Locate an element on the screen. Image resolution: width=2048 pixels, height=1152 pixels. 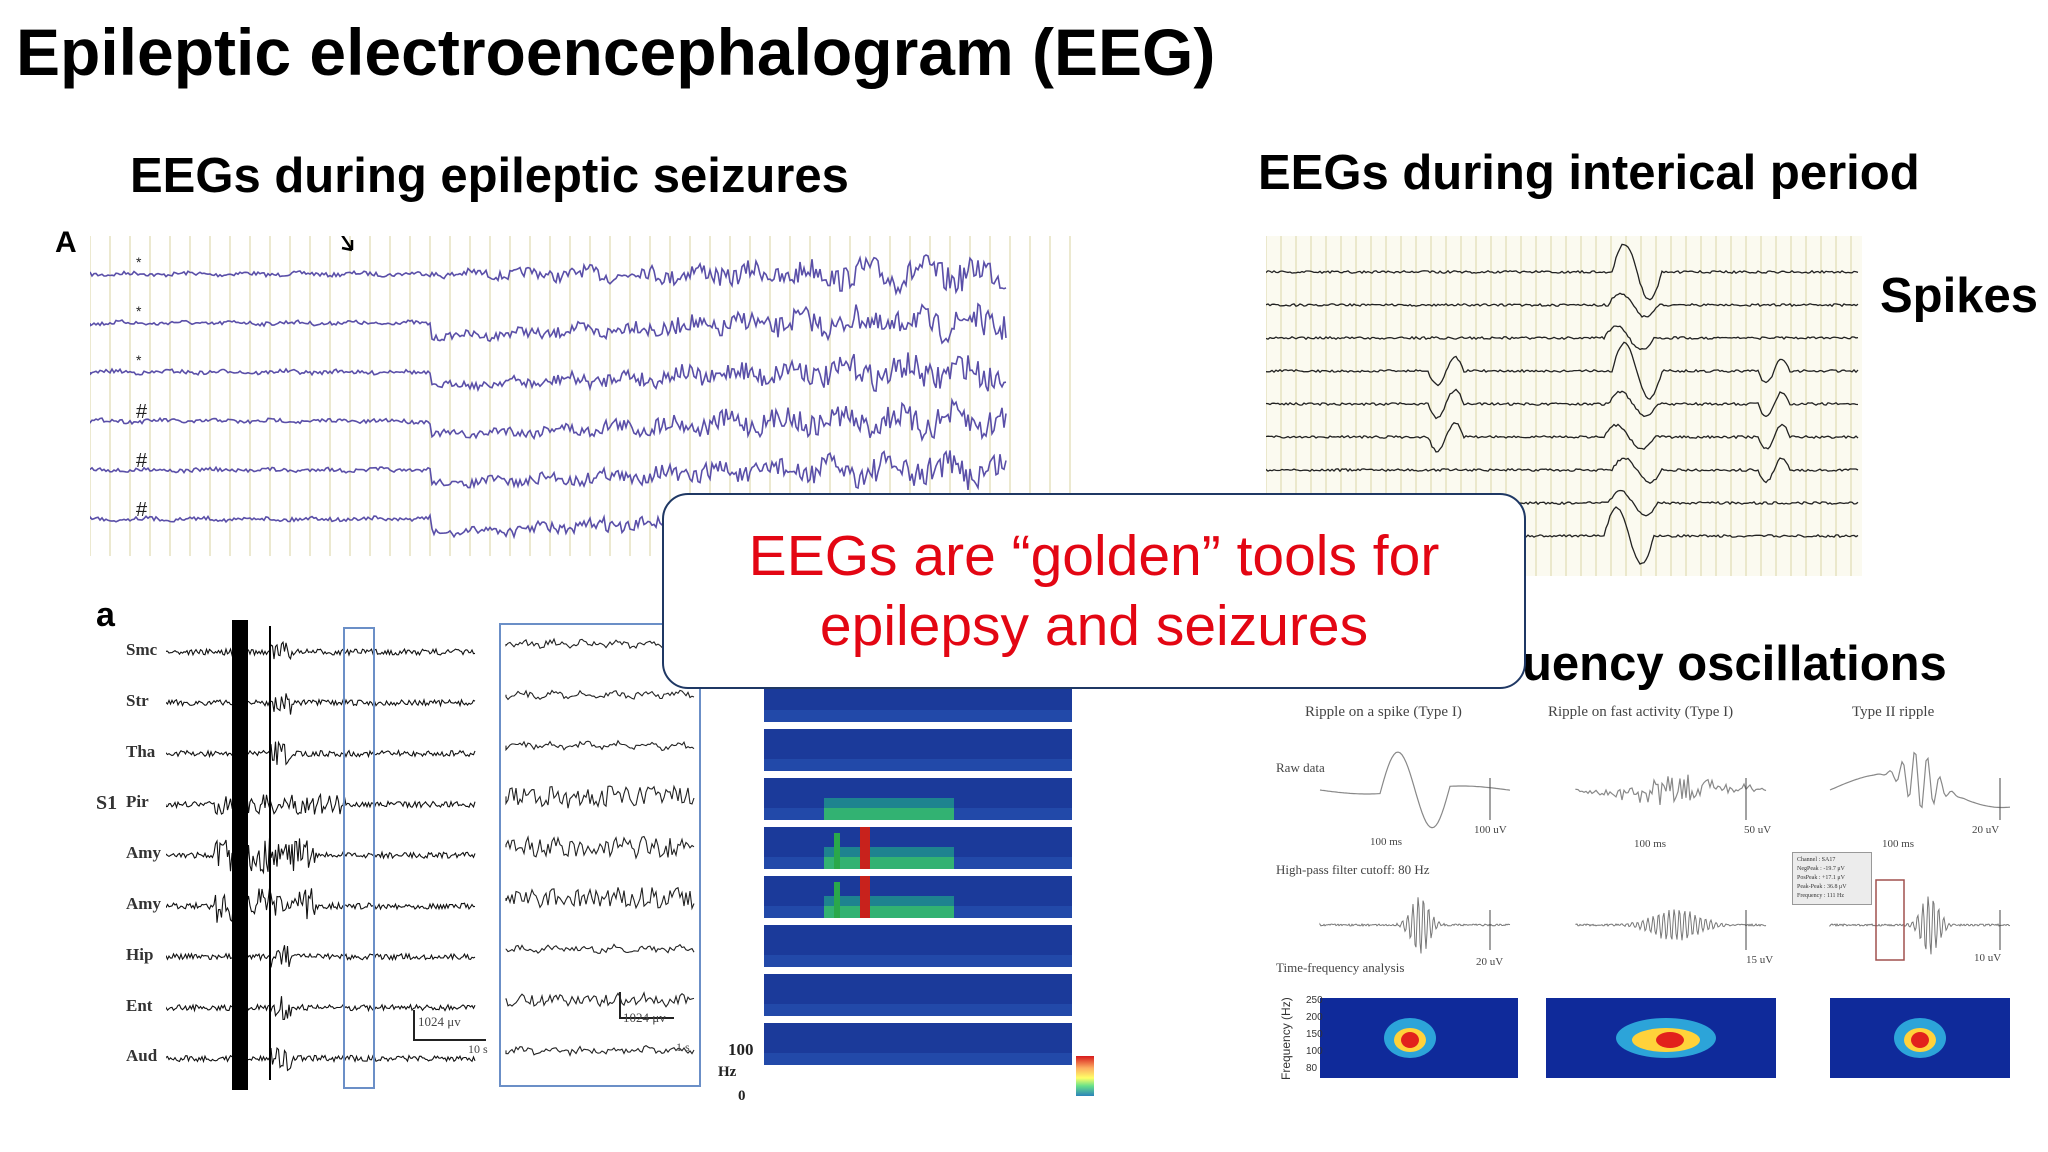
slide-title: Epileptic electroencephalogram (EEG) is located at coordinates (616, 52).